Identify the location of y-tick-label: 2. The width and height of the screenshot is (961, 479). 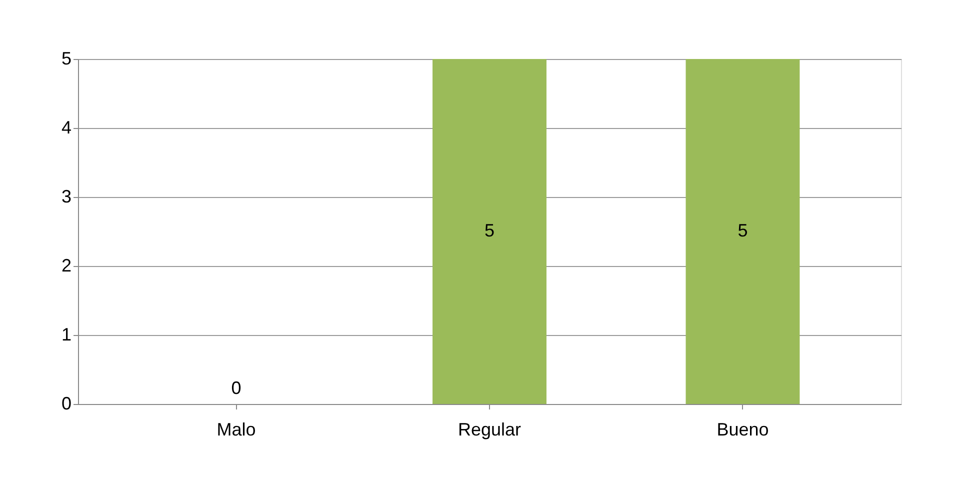
(66, 266).